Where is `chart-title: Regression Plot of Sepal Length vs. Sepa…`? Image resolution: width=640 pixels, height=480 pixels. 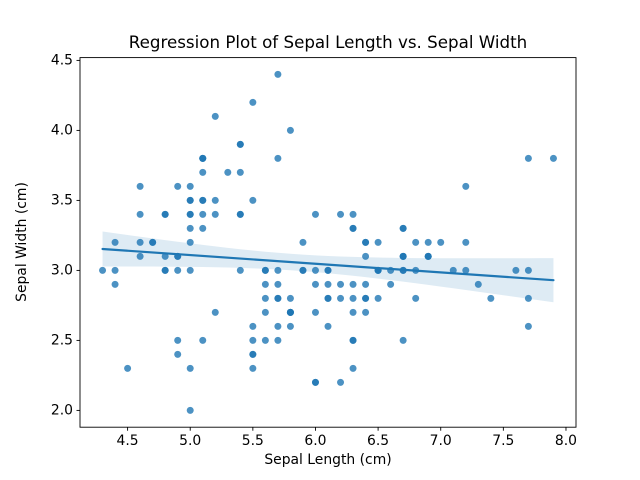
chart-title: Regression Plot of Sepal Length vs. Sepa… is located at coordinates (328, 42).